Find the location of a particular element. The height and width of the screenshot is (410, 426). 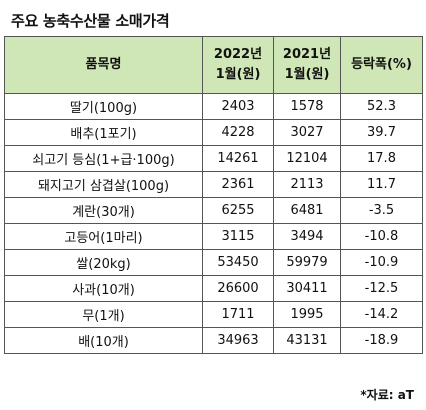

cell-2022: 53450 is located at coordinates (238, 262).